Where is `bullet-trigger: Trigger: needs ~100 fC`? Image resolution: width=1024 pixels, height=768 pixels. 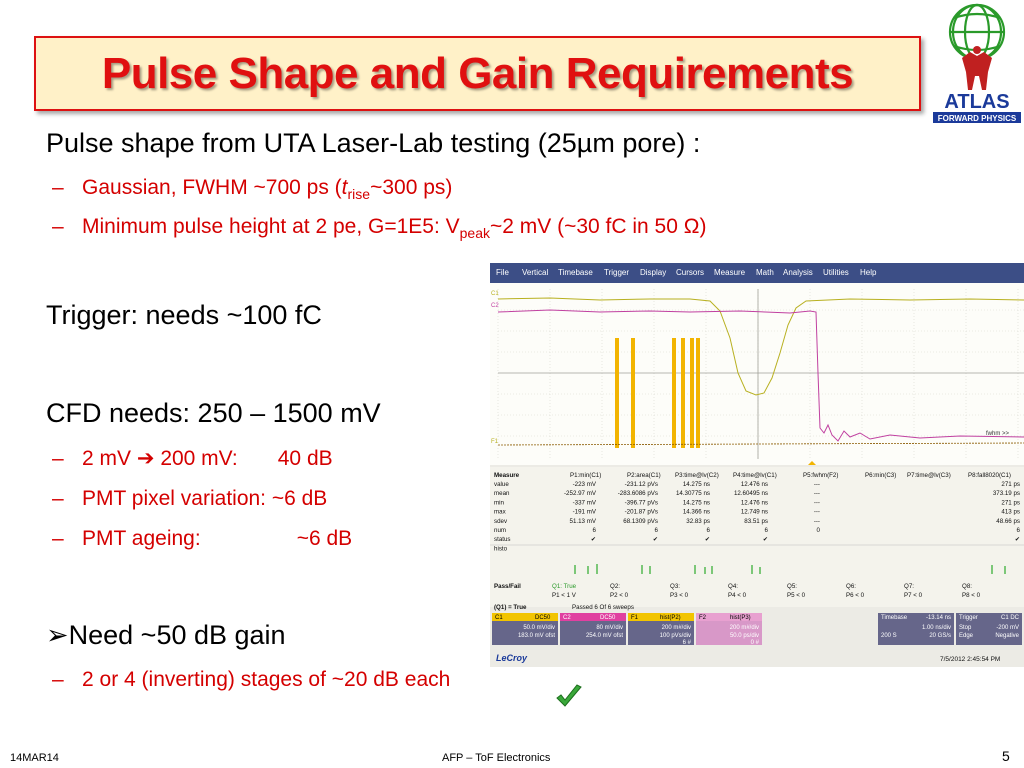
bullet-trigger: Trigger: needs ~100 fC is located at coordinates (184, 315).